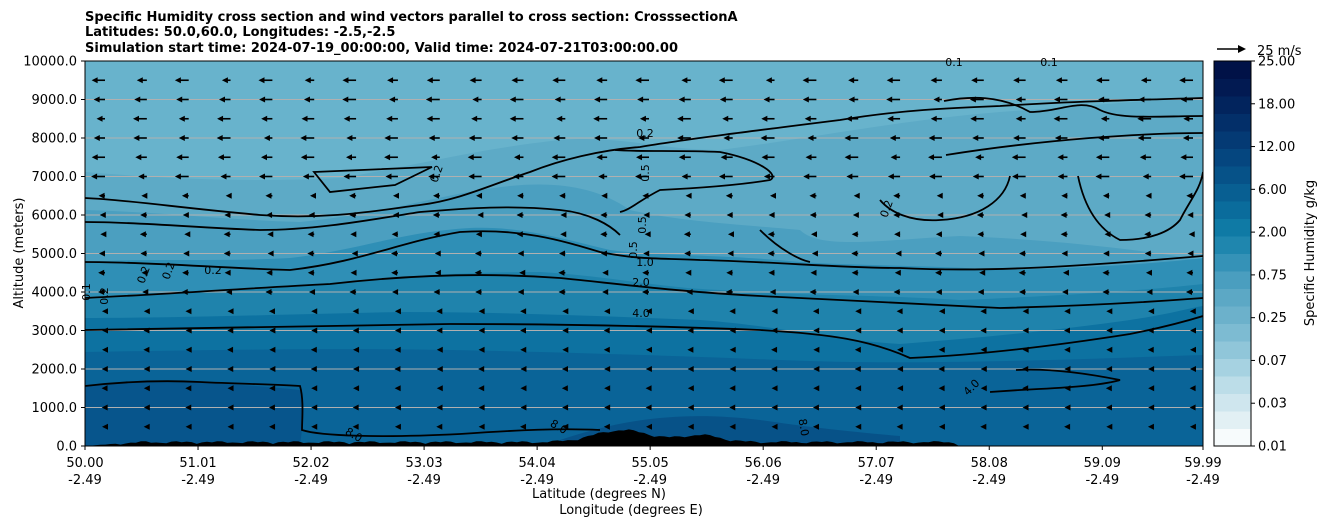  What do you see at coordinates (1272, 447) in the screenshot?
I see `colorbar-tick-label: 0.01` at bounding box center [1272, 447].